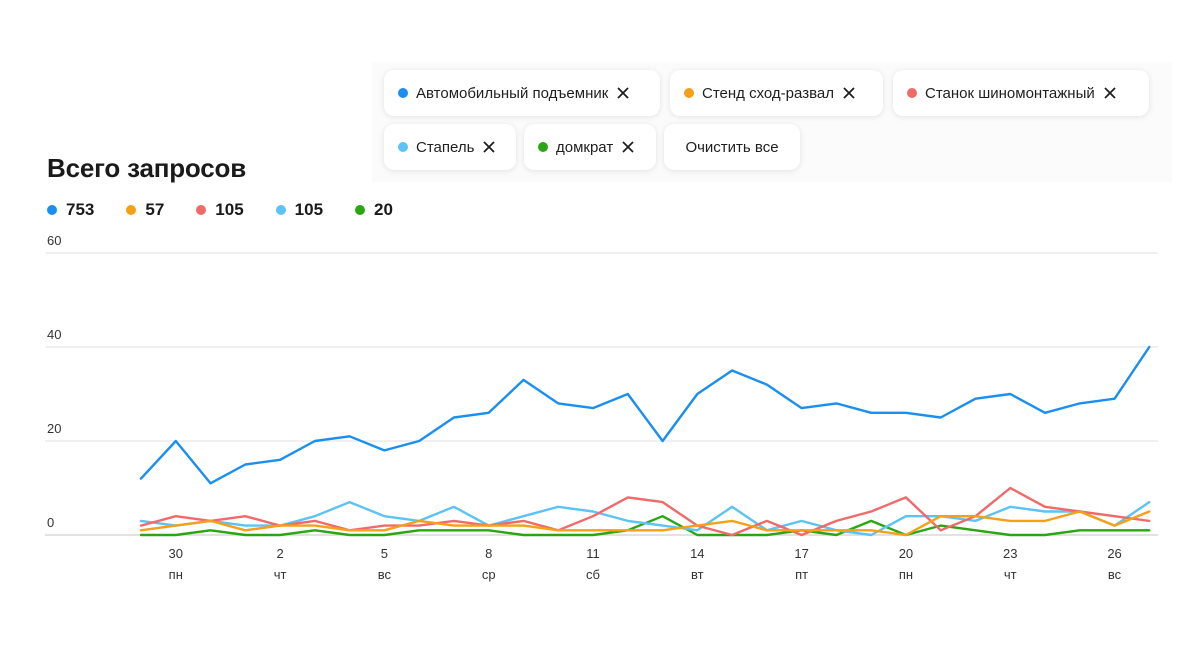 Image resolution: width=1200 pixels, height=650 pixels. What do you see at coordinates (697, 553) in the screenshot?
I see `x-tick-day: 14` at bounding box center [697, 553].